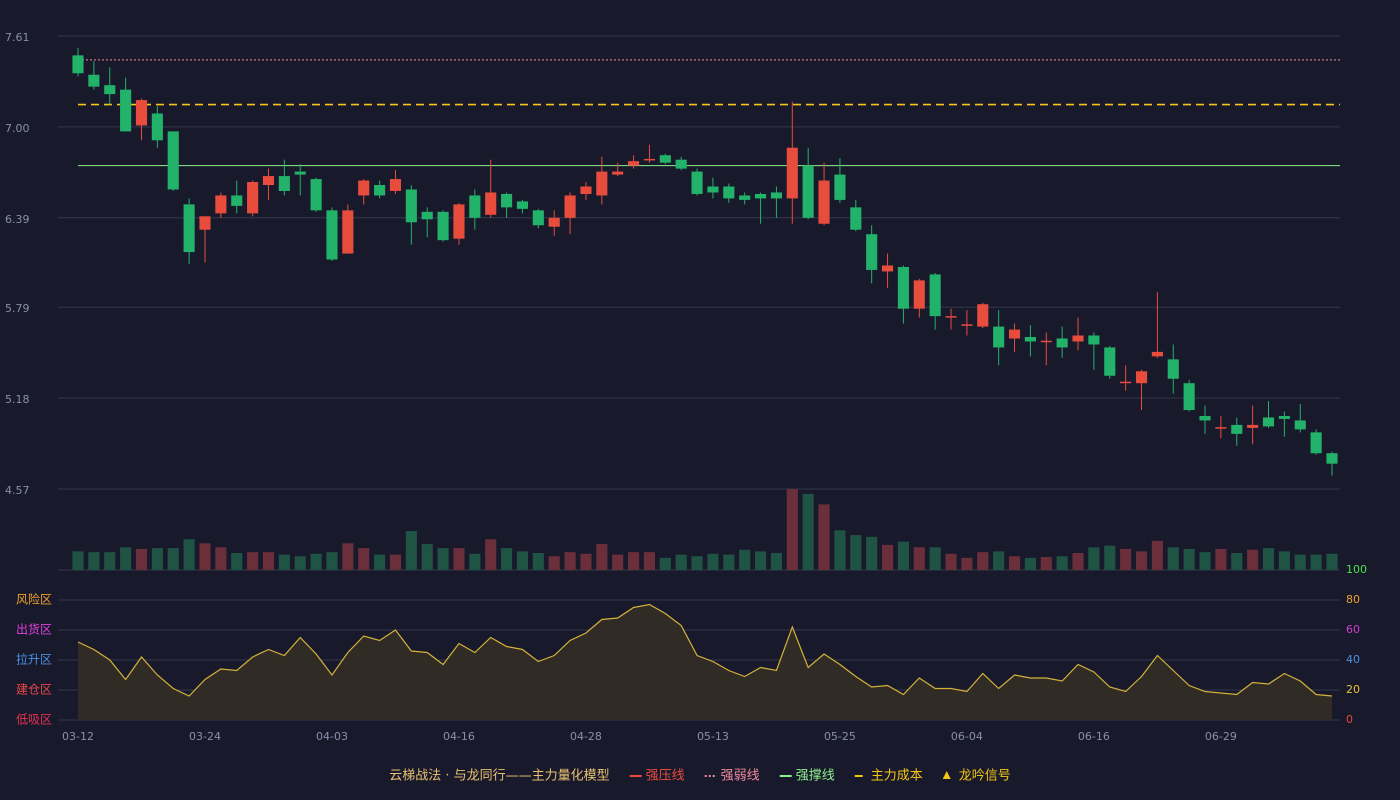 The image size is (1400, 800). Describe the element at coordinates (1349, 719) in the screenshot. I see `y2-tick-label: 0` at that location.